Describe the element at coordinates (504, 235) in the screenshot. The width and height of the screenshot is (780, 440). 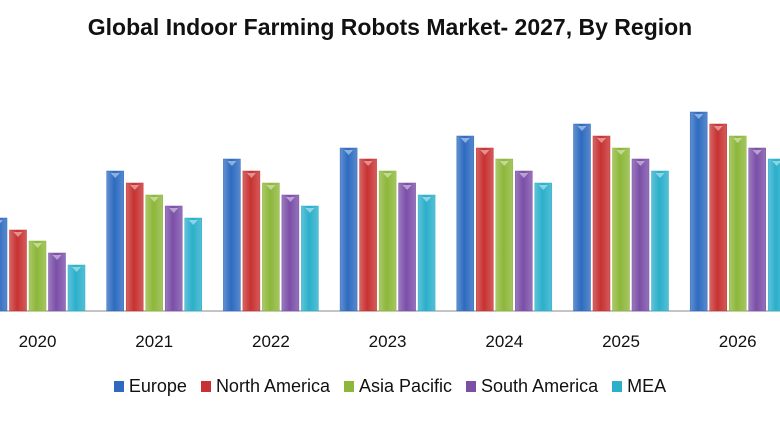
I see `bar-asia-pacific-2024` at that location.